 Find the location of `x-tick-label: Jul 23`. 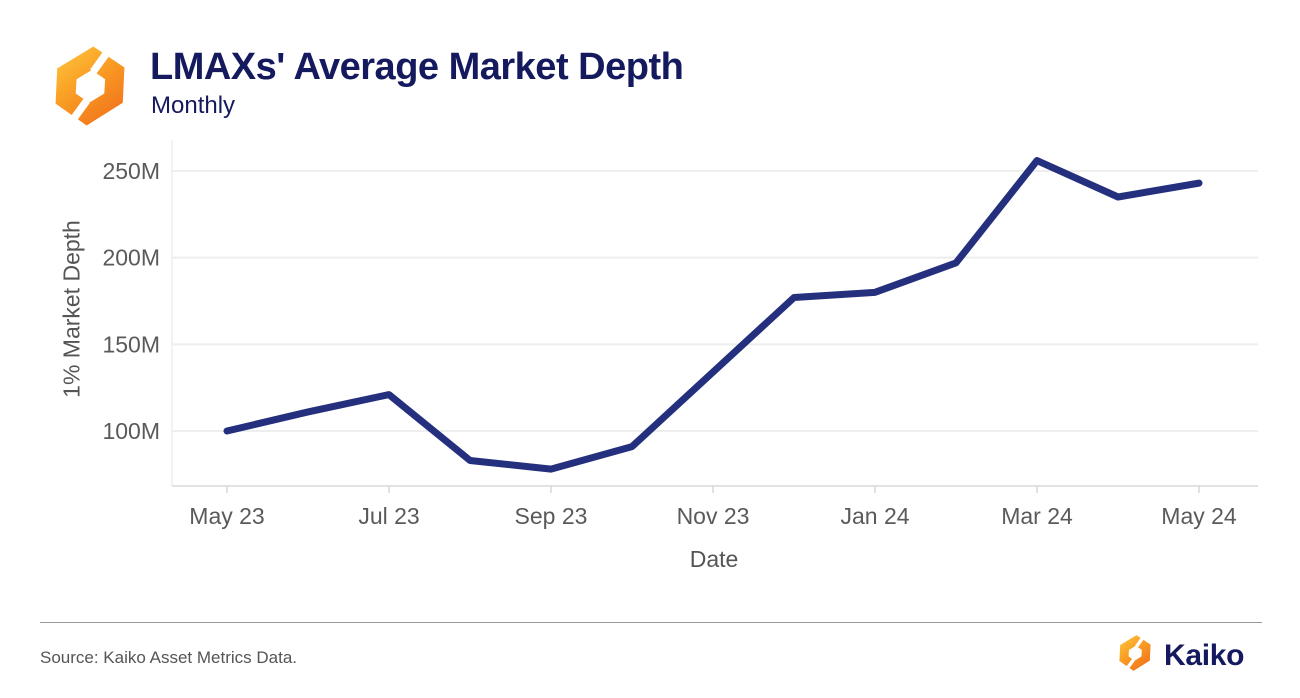

x-tick-label: Jul 23 is located at coordinates (388, 516).